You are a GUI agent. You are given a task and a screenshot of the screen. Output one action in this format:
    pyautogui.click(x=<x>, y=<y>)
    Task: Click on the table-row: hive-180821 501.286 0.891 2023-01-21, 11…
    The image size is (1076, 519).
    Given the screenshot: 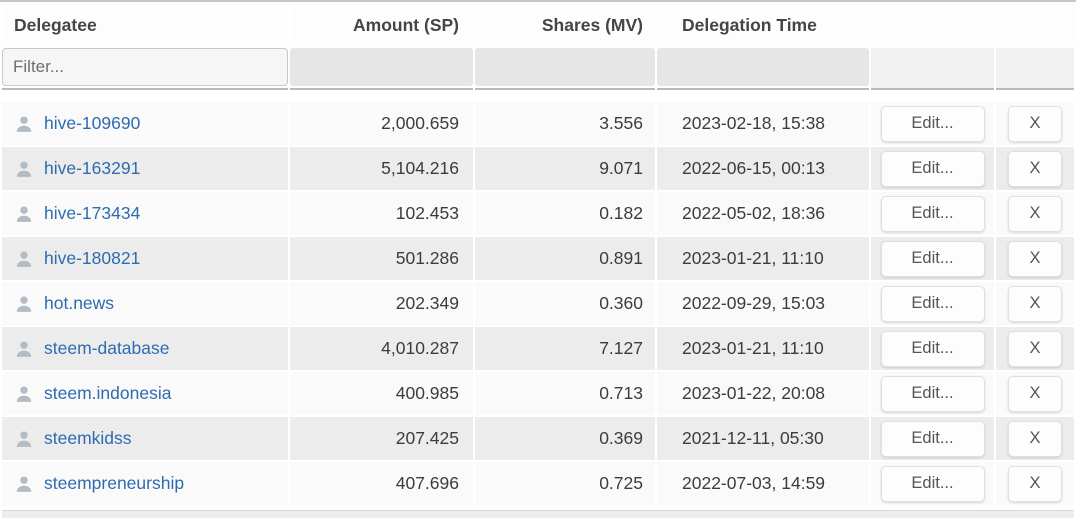 What is the action you would take?
    pyautogui.click(x=538, y=258)
    